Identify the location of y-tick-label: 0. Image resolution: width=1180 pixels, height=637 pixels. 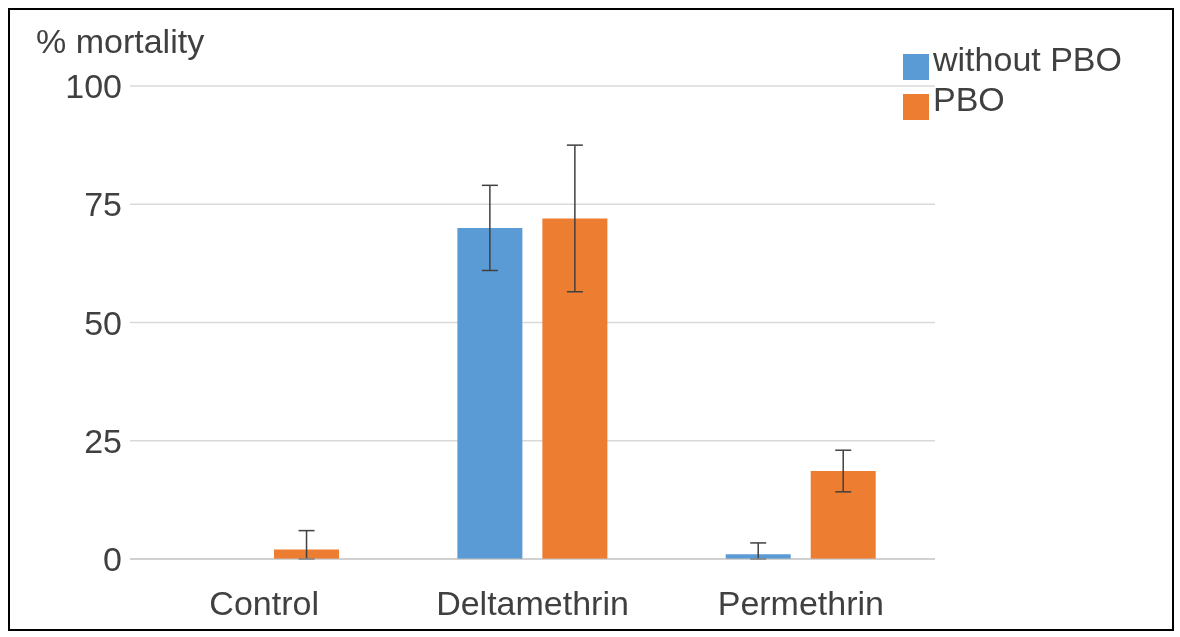
(112, 559).